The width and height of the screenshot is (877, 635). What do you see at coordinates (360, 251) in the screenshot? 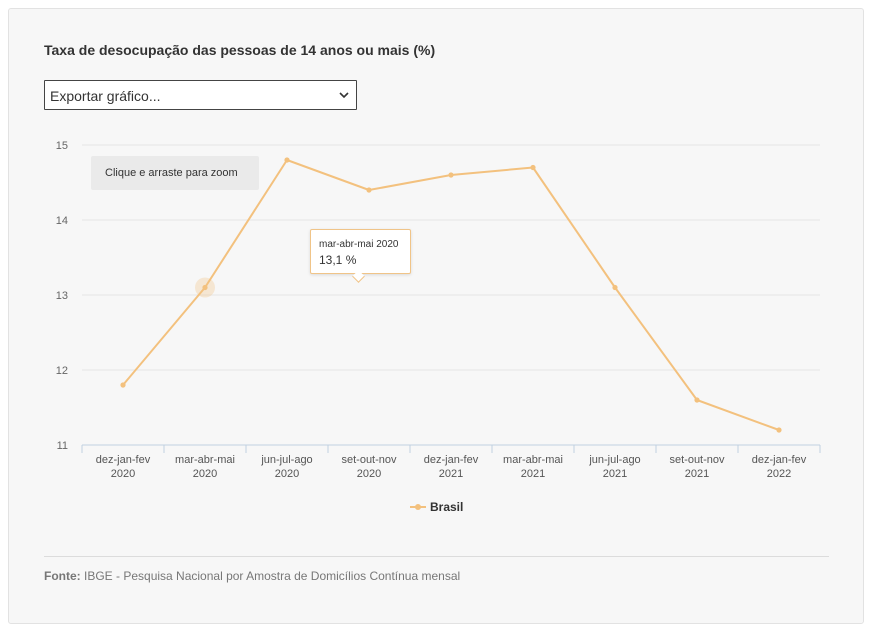
I see `tooltip: mar-abr-mai 2020 13,1 %` at bounding box center [360, 251].